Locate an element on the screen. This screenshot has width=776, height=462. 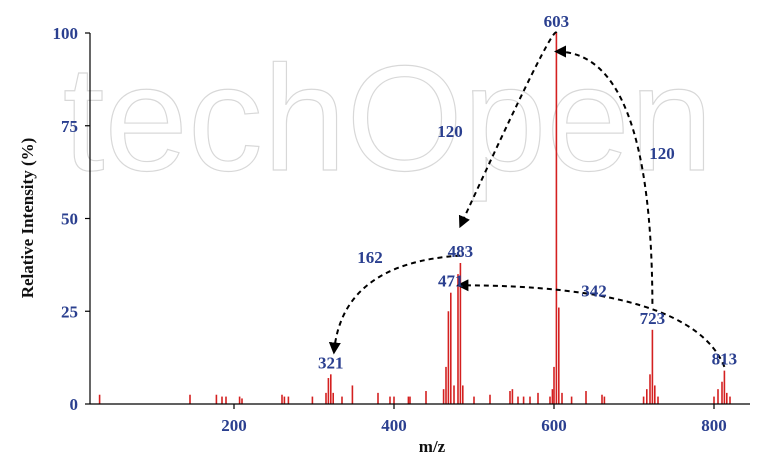
x-axis-title: m/z is located at coordinates (432, 446).